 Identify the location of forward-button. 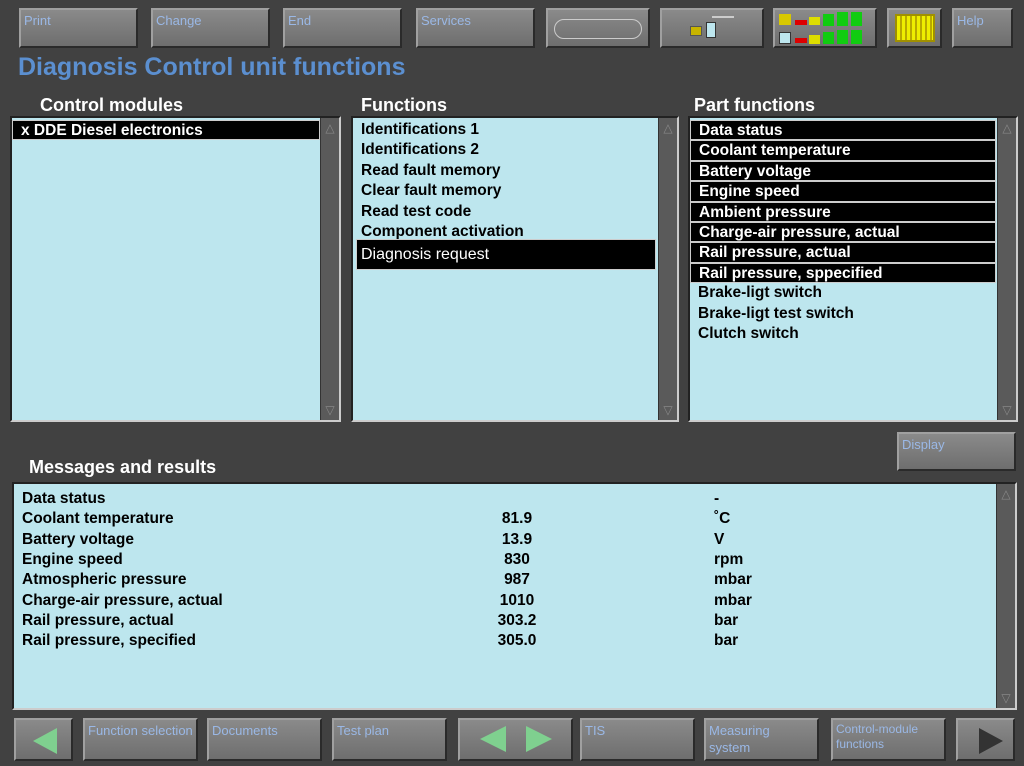
(985, 739).